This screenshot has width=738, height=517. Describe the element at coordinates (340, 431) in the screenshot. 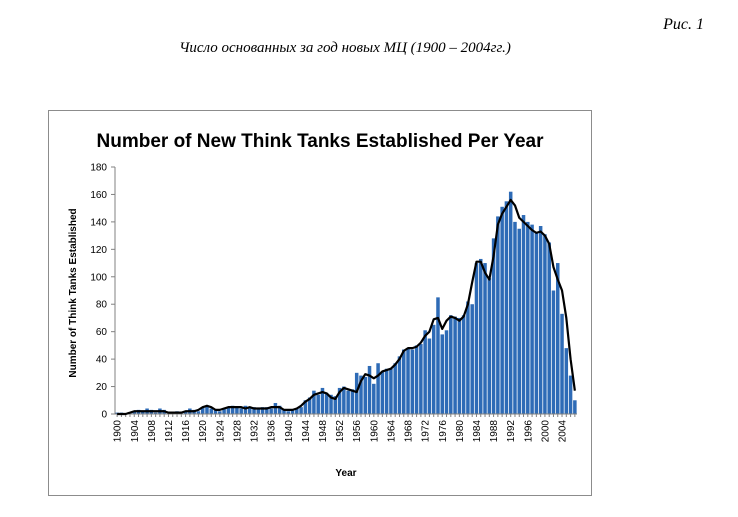

I see `x-tick-label: 1952` at that location.